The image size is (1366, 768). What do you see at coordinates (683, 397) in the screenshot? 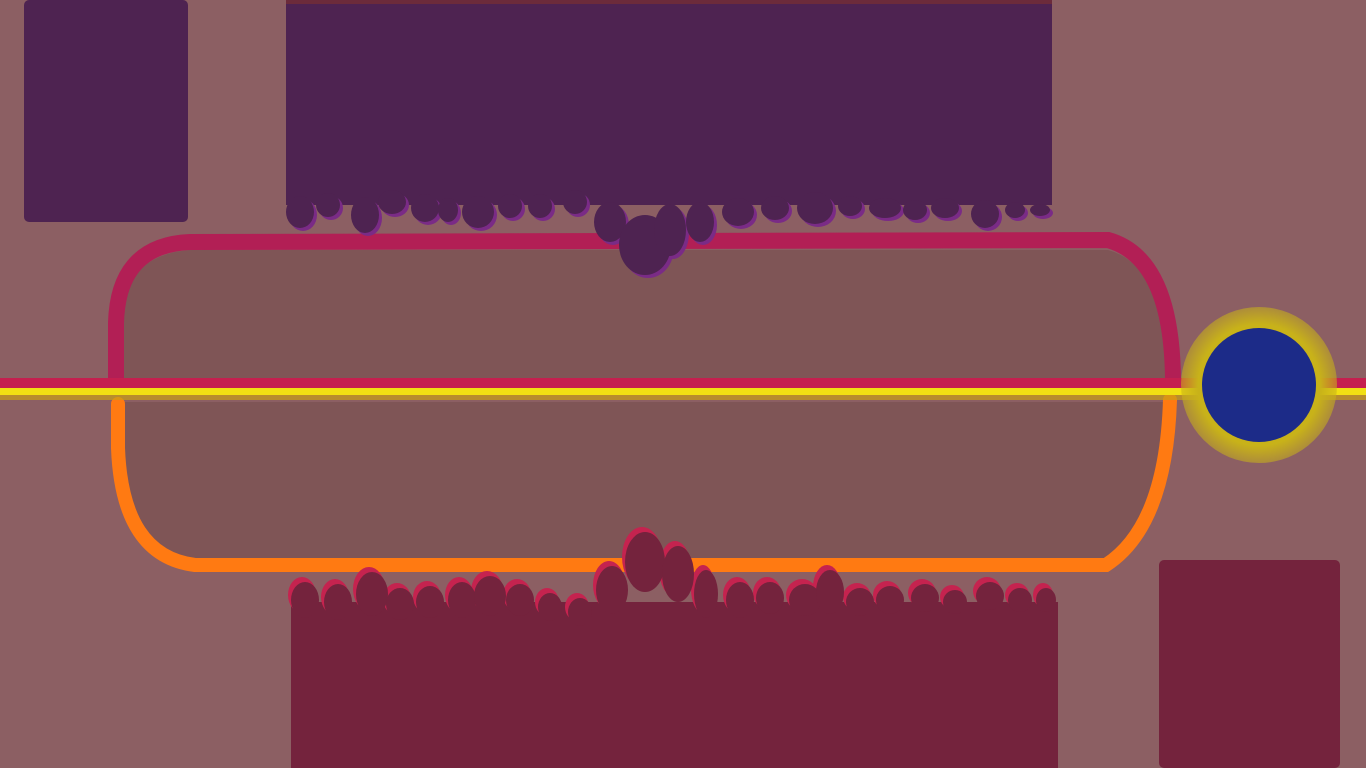
I see `guide-line-shadow` at bounding box center [683, 397].